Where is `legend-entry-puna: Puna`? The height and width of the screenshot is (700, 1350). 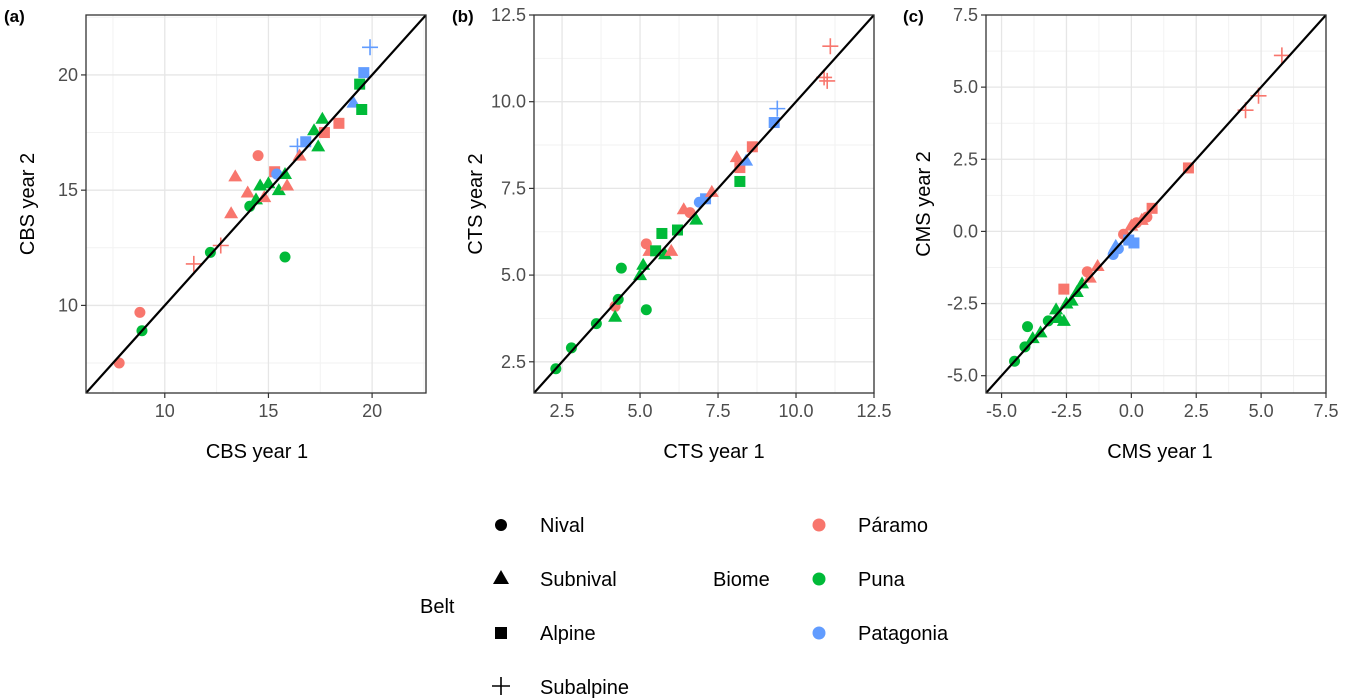 legend-entry-puna: Puna is located at coordinates (859, 580).